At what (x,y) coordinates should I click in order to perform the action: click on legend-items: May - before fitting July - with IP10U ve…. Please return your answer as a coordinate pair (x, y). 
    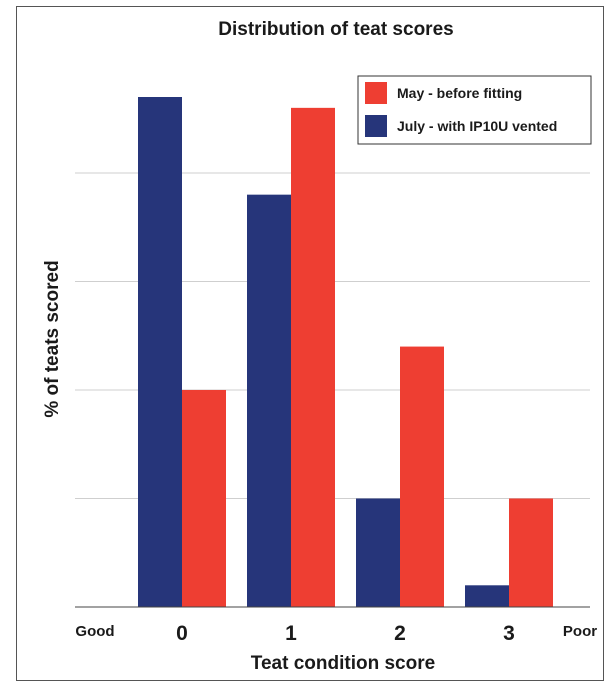
    Looking at the image, I should click on (461, 109).